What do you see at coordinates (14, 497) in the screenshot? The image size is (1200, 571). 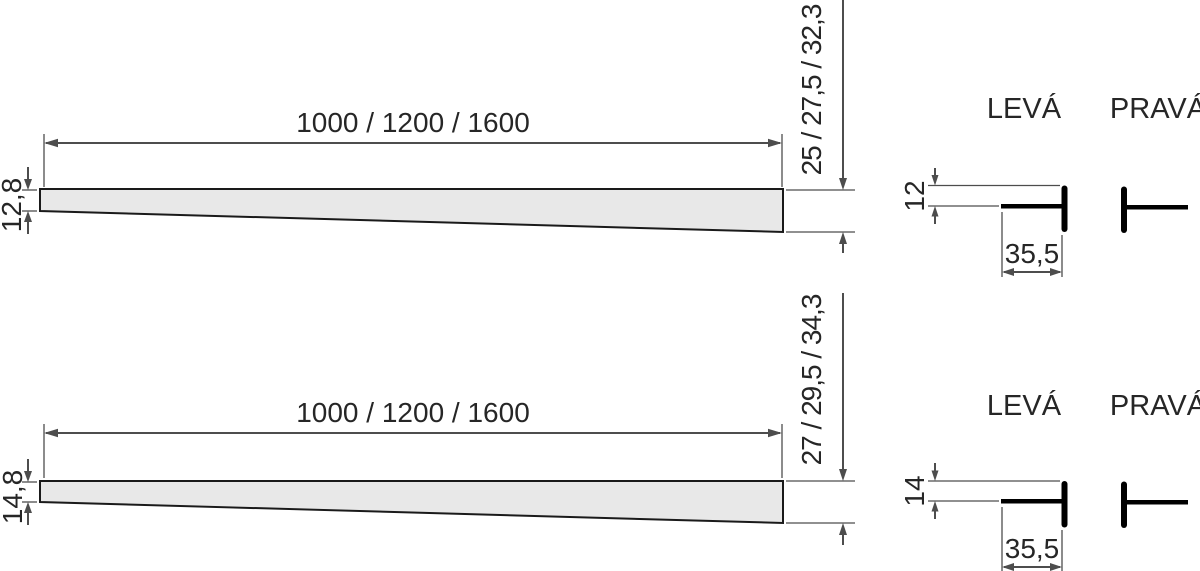 I see `start-height-dimension-label: 14,8` at bounding box center [14, 497].